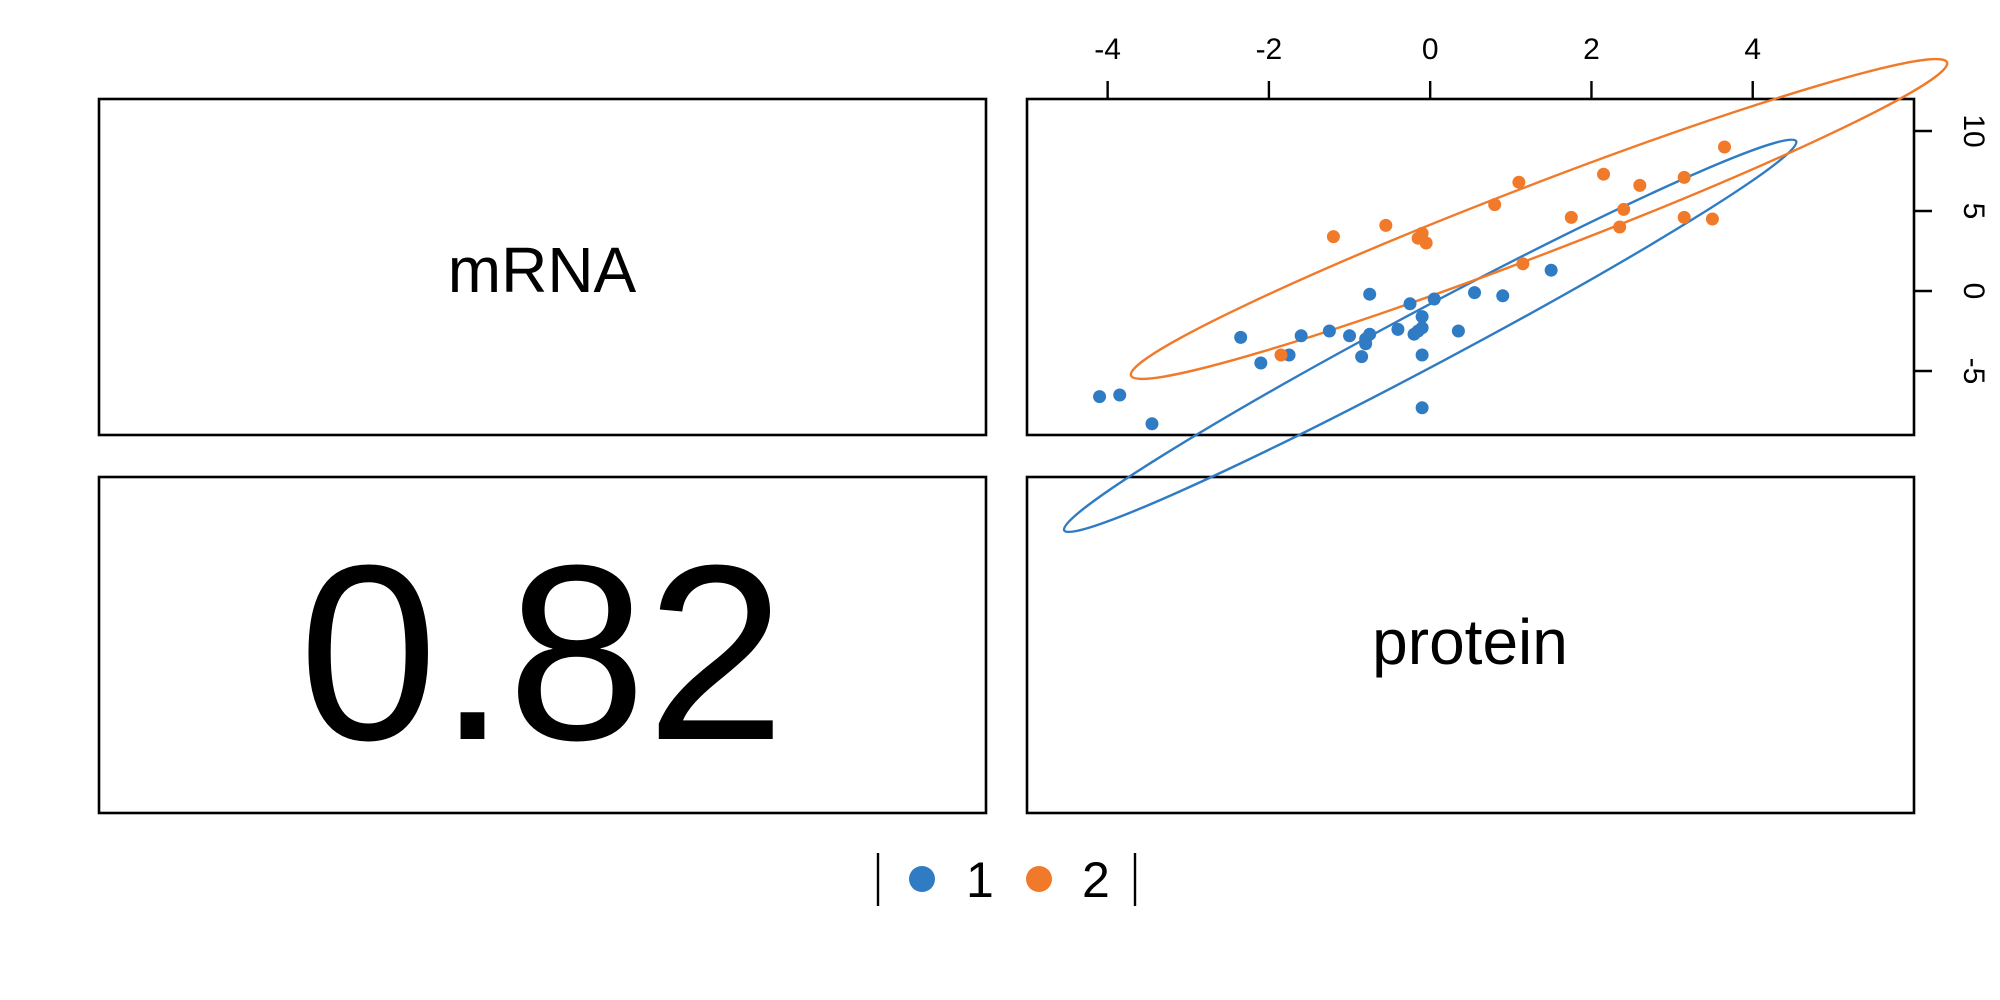 This screenshot has width=2000, height=1000. Describe the element at coordinates (542, 652) in the screenshot. I see `correlation-value: 0.82` at that location.